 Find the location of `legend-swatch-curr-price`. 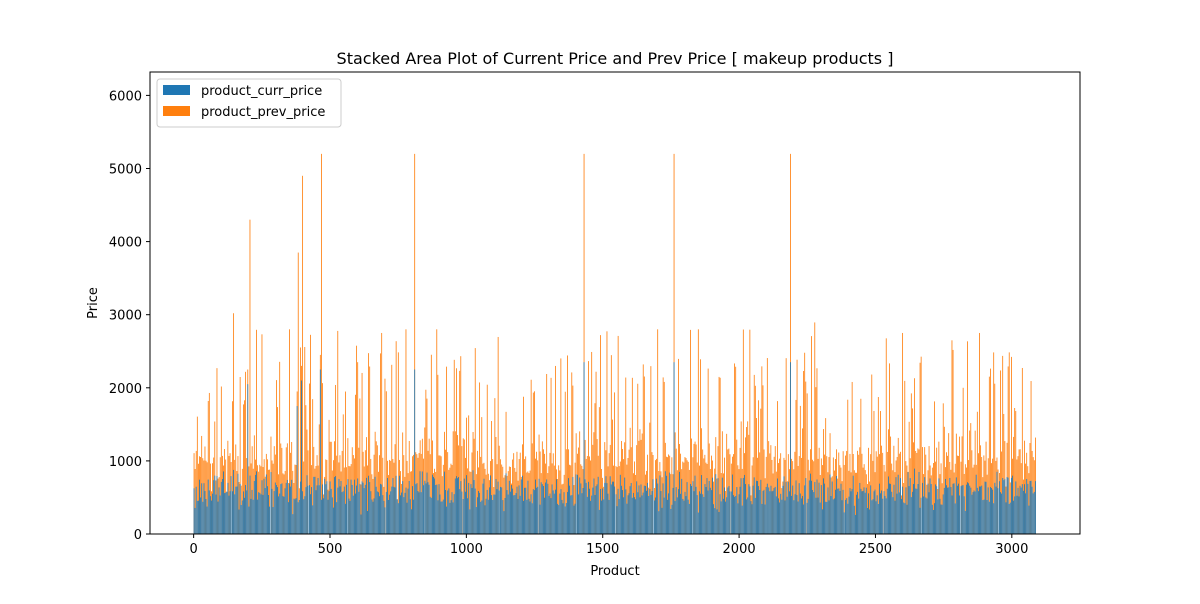

legend-swatch-curr-price is located at coordinates (176, 90).